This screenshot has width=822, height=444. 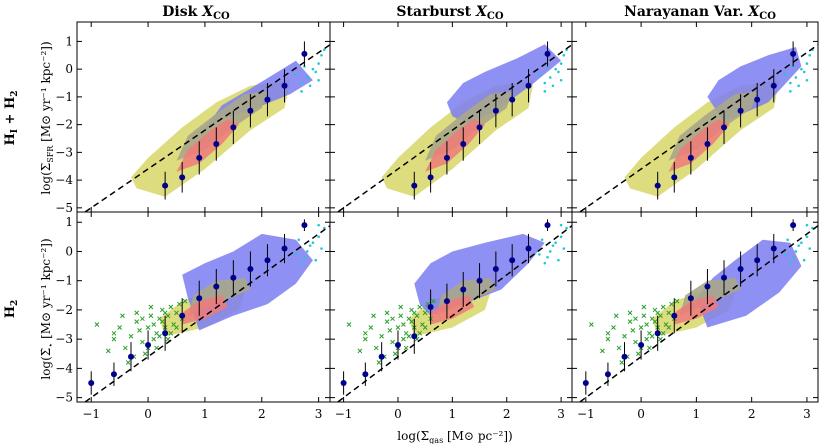 What do you see at coordinates (697, 414) in the screenshot?
I see `x-tick-label: 1` at bounding box center [697, 414].